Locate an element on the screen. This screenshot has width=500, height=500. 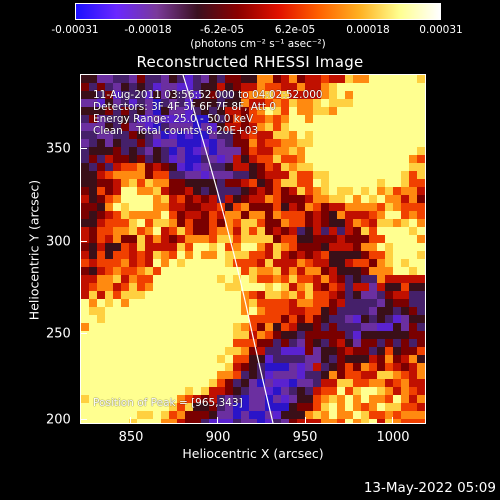
clean-counts-text: Clean Total counts: 8.20E+03 is located at coordinates (176, 131).